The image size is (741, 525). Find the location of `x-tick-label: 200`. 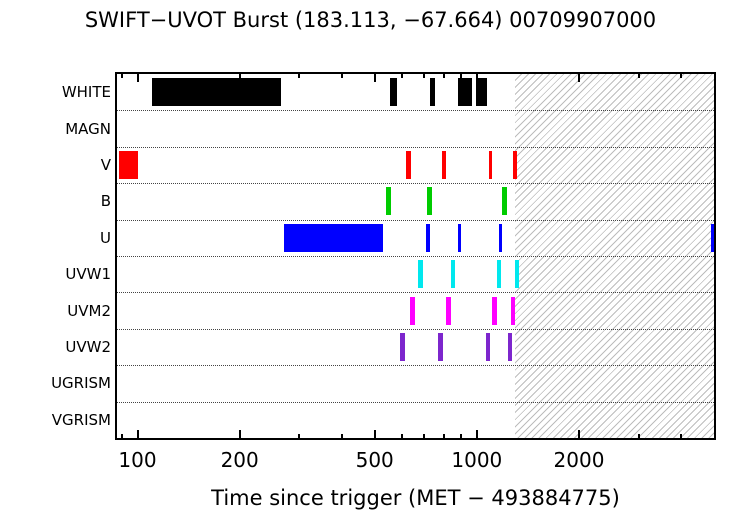

x-tick-label: 200 is located at coordinates (239, 460).